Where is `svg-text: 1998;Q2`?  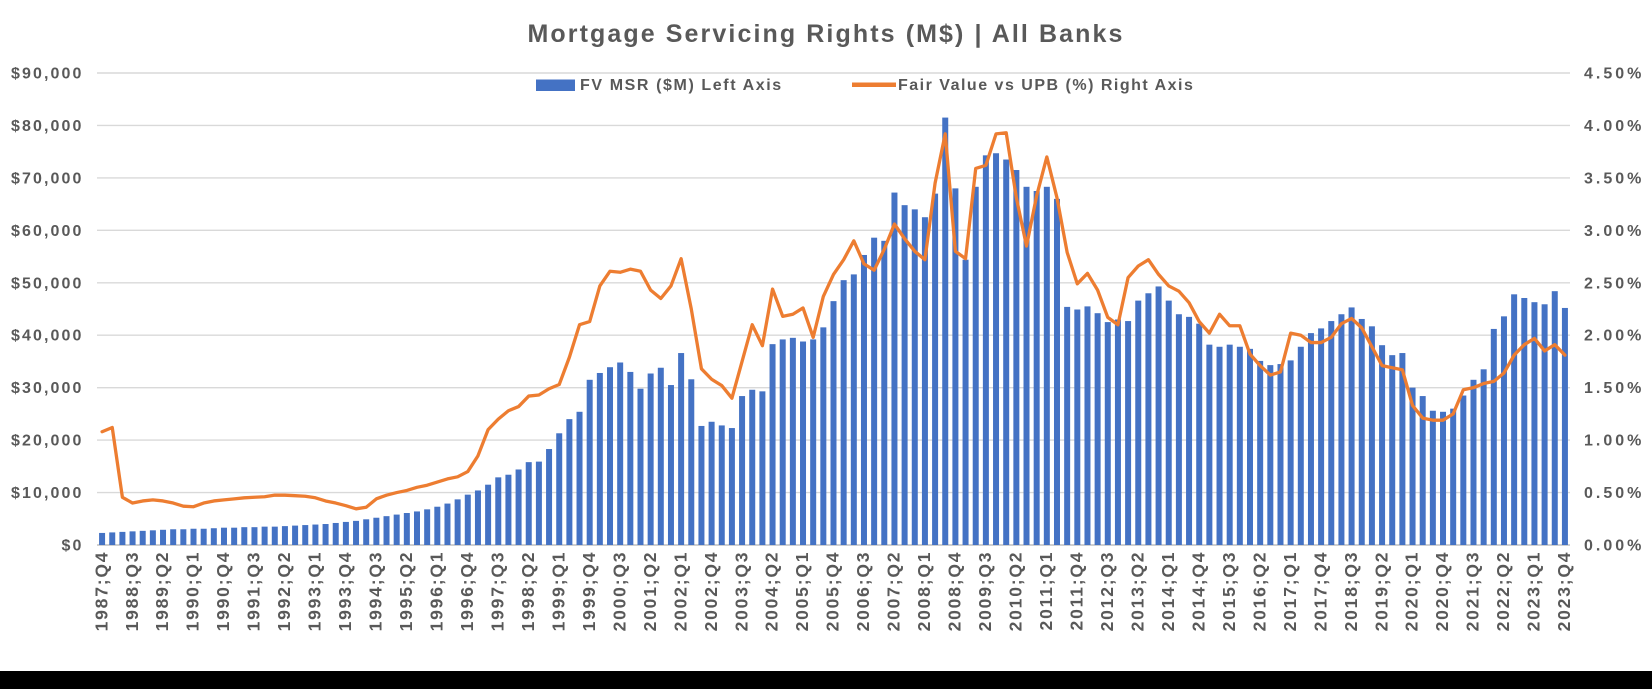
svg-text: 1998;Q2 is located at coordinates (528, 591).